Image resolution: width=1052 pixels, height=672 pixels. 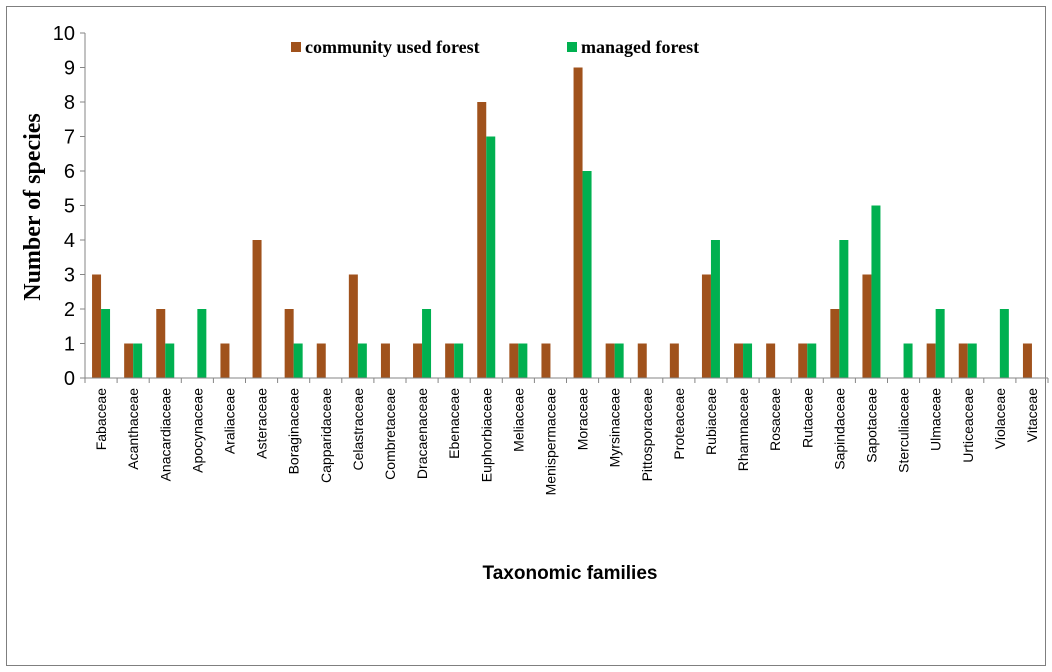 I want to click on y-axis-label: Number of species, so click(x=33, y=207).